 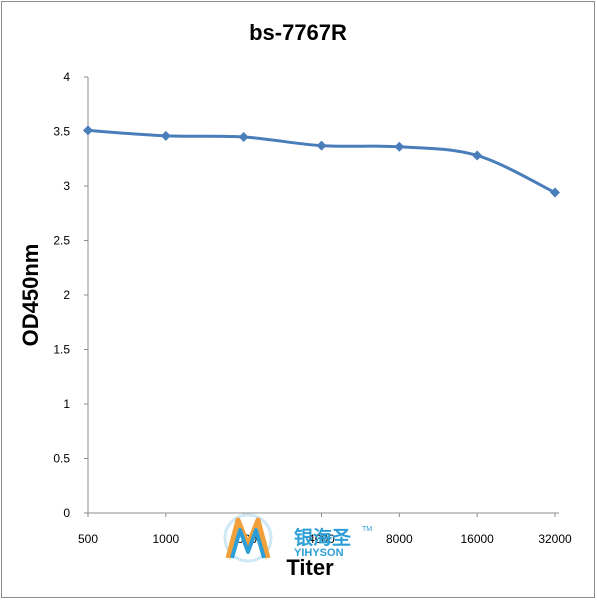 I want to click on watermark-name-en: YIHYSON, so click(x=319, y=553).